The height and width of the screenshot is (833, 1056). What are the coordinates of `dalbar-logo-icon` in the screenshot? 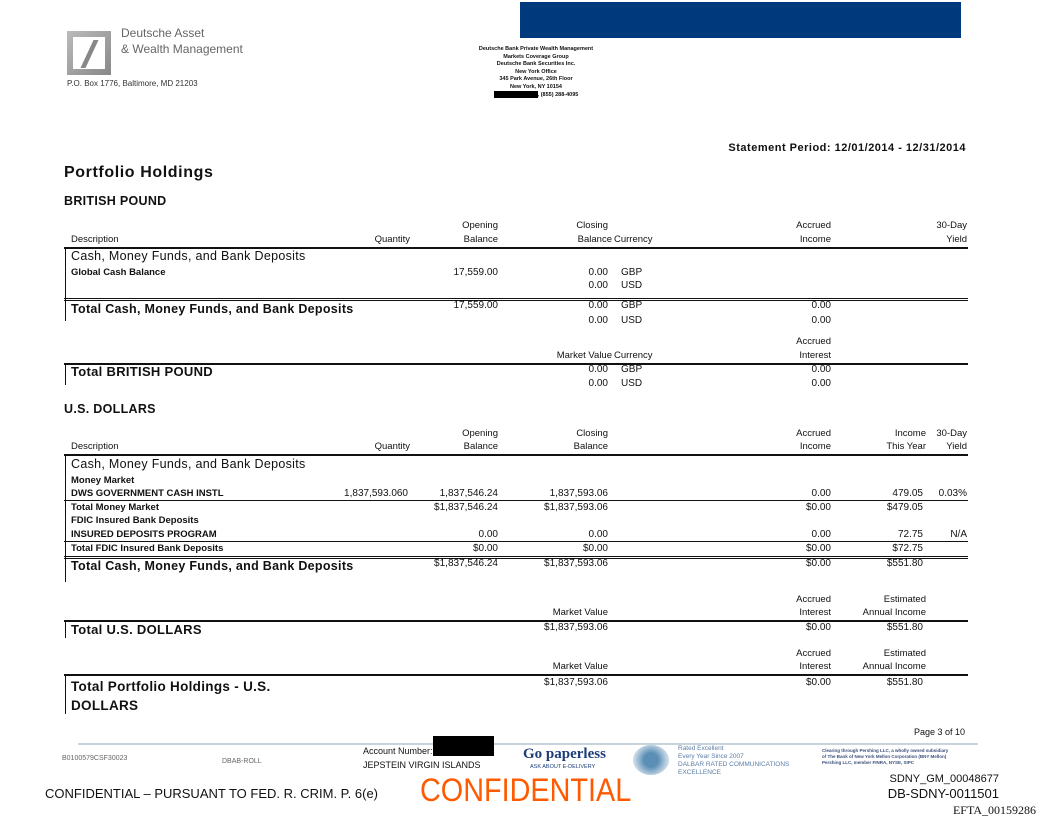 It's located at (651, 760).